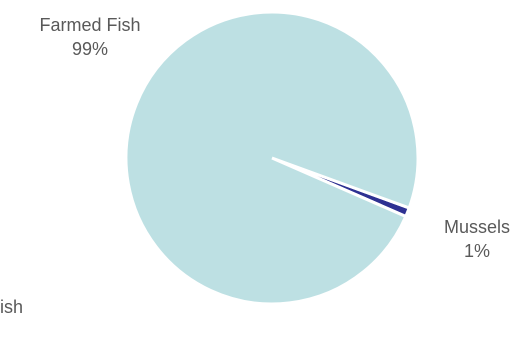  Describe the element at coordinates (477, 251) in the screenshot. I see `pie-percent-mussels: 1%` at that location.